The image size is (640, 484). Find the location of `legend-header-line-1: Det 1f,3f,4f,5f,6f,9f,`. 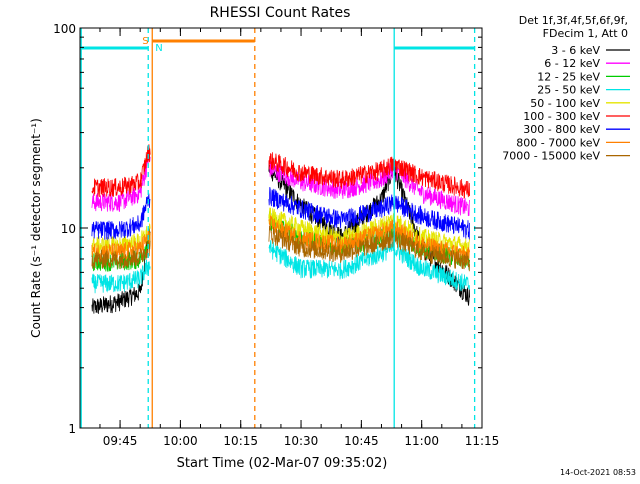

legend-header-line-1: Det 1f,3f,4f,5f,6f,9f, is located at coordinates (573, 20).